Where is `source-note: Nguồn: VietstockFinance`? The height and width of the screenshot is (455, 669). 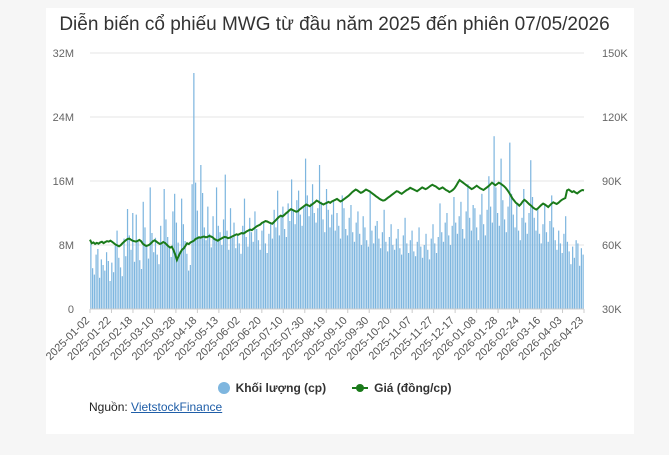 source-note: Nguồn: VietstockFinance is located at coordinates (155, 407).